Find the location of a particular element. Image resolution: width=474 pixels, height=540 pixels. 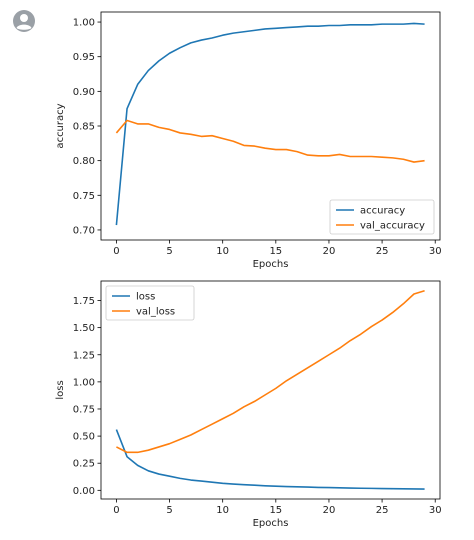

legend-label-val-accuracy: val_accuracy is located at coordinates (392, 226).